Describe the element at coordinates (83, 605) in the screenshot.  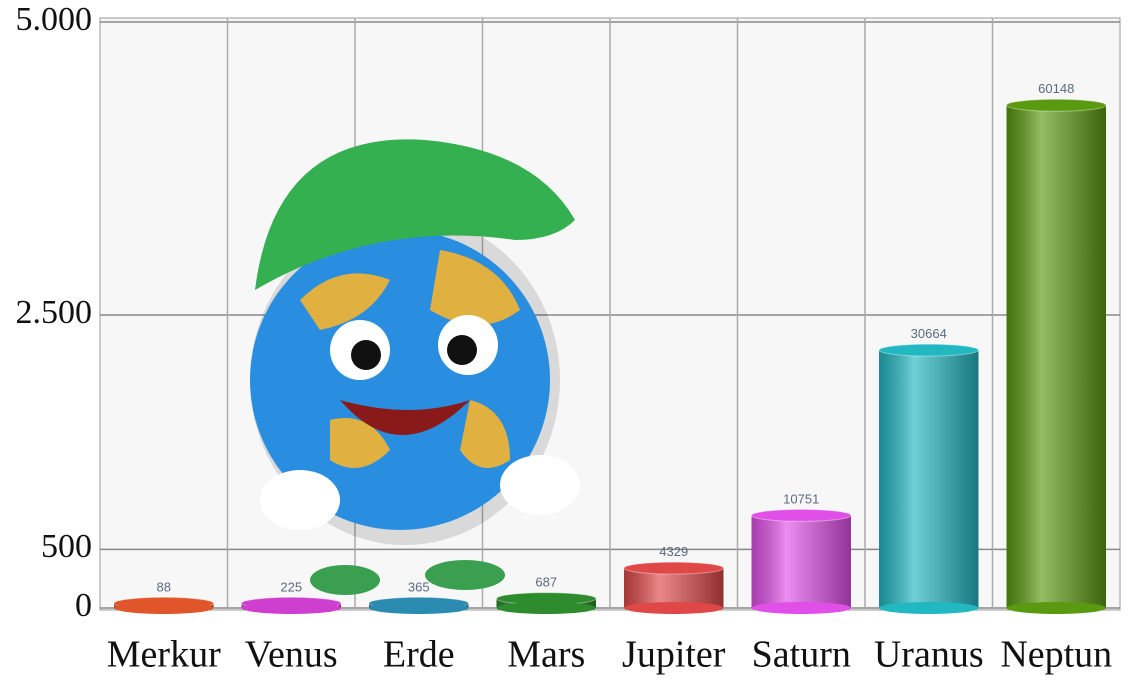
I see `y-tick-label: 0` at that location.